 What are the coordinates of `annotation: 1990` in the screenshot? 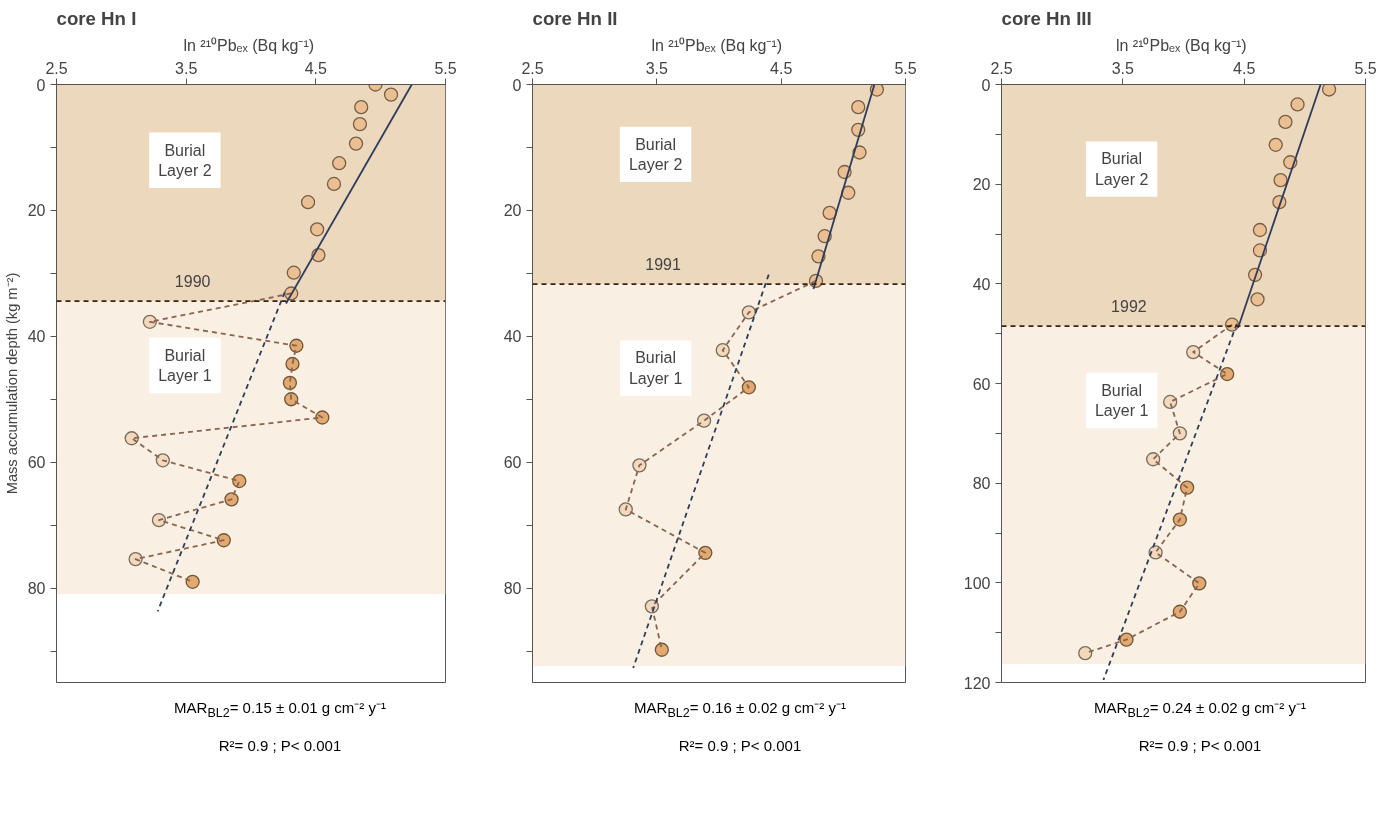 It's located at (192, 282).